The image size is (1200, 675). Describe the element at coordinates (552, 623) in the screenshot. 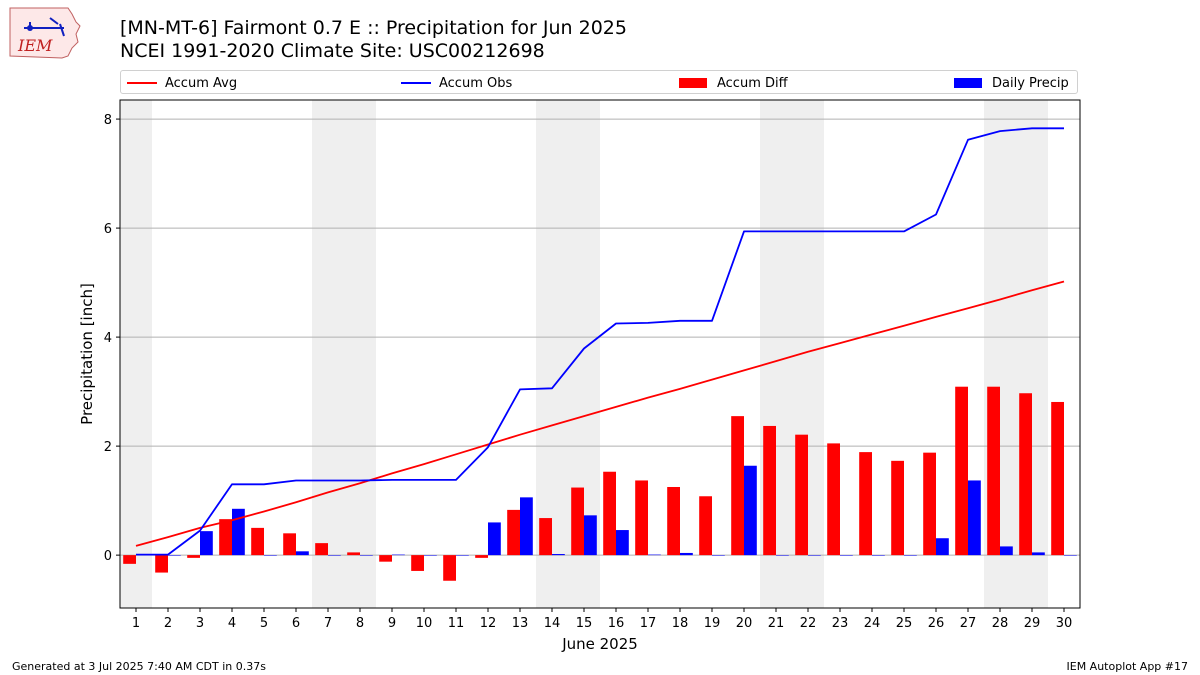

I see `x-tick-label-14: 14` at that location.